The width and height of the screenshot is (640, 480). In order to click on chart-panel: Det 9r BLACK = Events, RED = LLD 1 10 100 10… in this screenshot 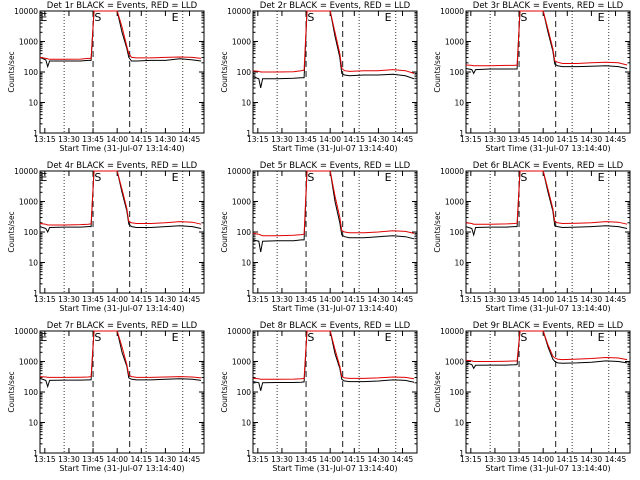, I will do `click(532, 397)`.